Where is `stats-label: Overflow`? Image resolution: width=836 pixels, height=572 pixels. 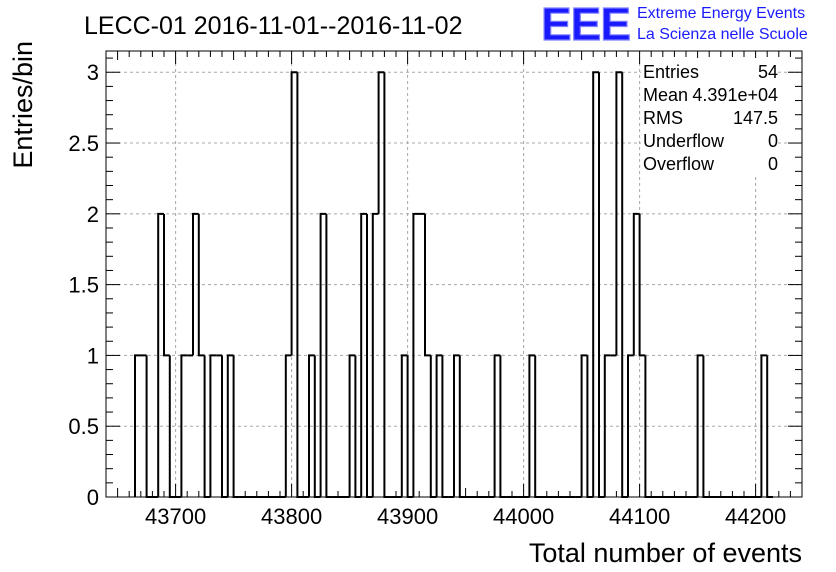
stats-label: Overflow is located at coordinates (679, 164).